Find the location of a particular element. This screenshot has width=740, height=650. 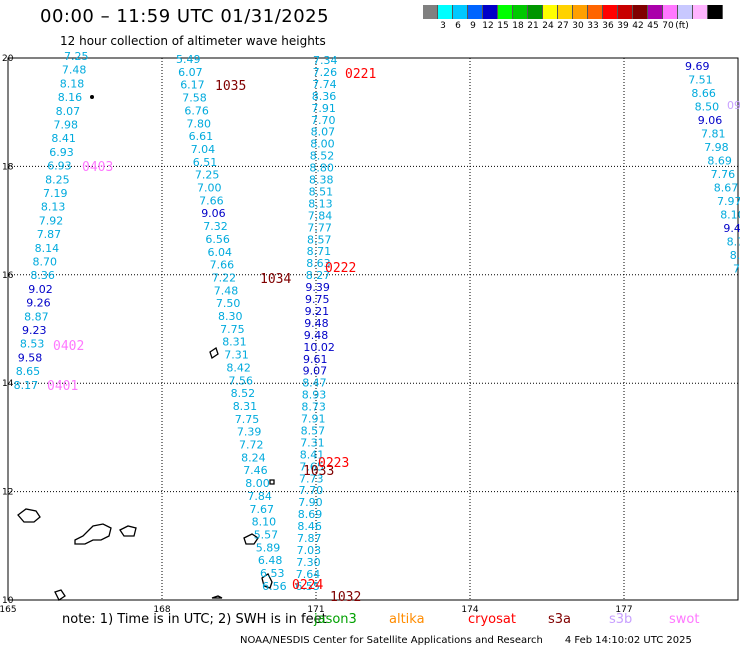

pass-label: 0224 is located at coordinates (307, 585).